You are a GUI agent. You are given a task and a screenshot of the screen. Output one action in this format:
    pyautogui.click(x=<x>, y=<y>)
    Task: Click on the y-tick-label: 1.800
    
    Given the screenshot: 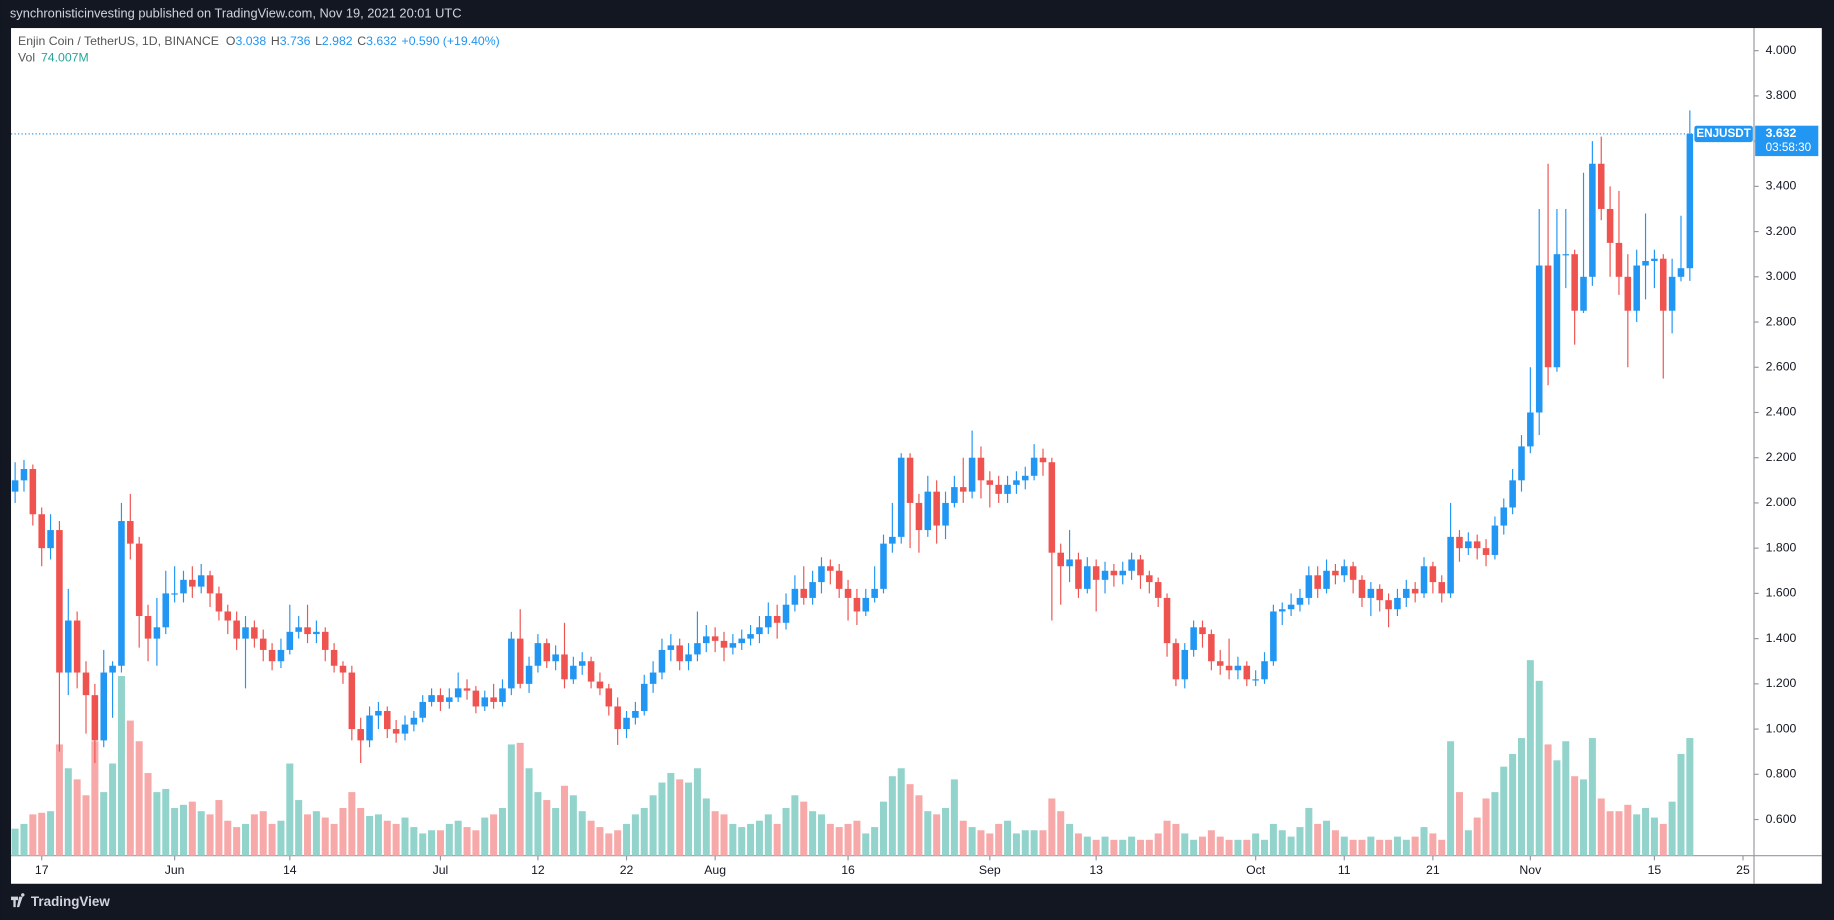 What is the action you would take?
    pyautogui.click(x=1781, y=547)
    